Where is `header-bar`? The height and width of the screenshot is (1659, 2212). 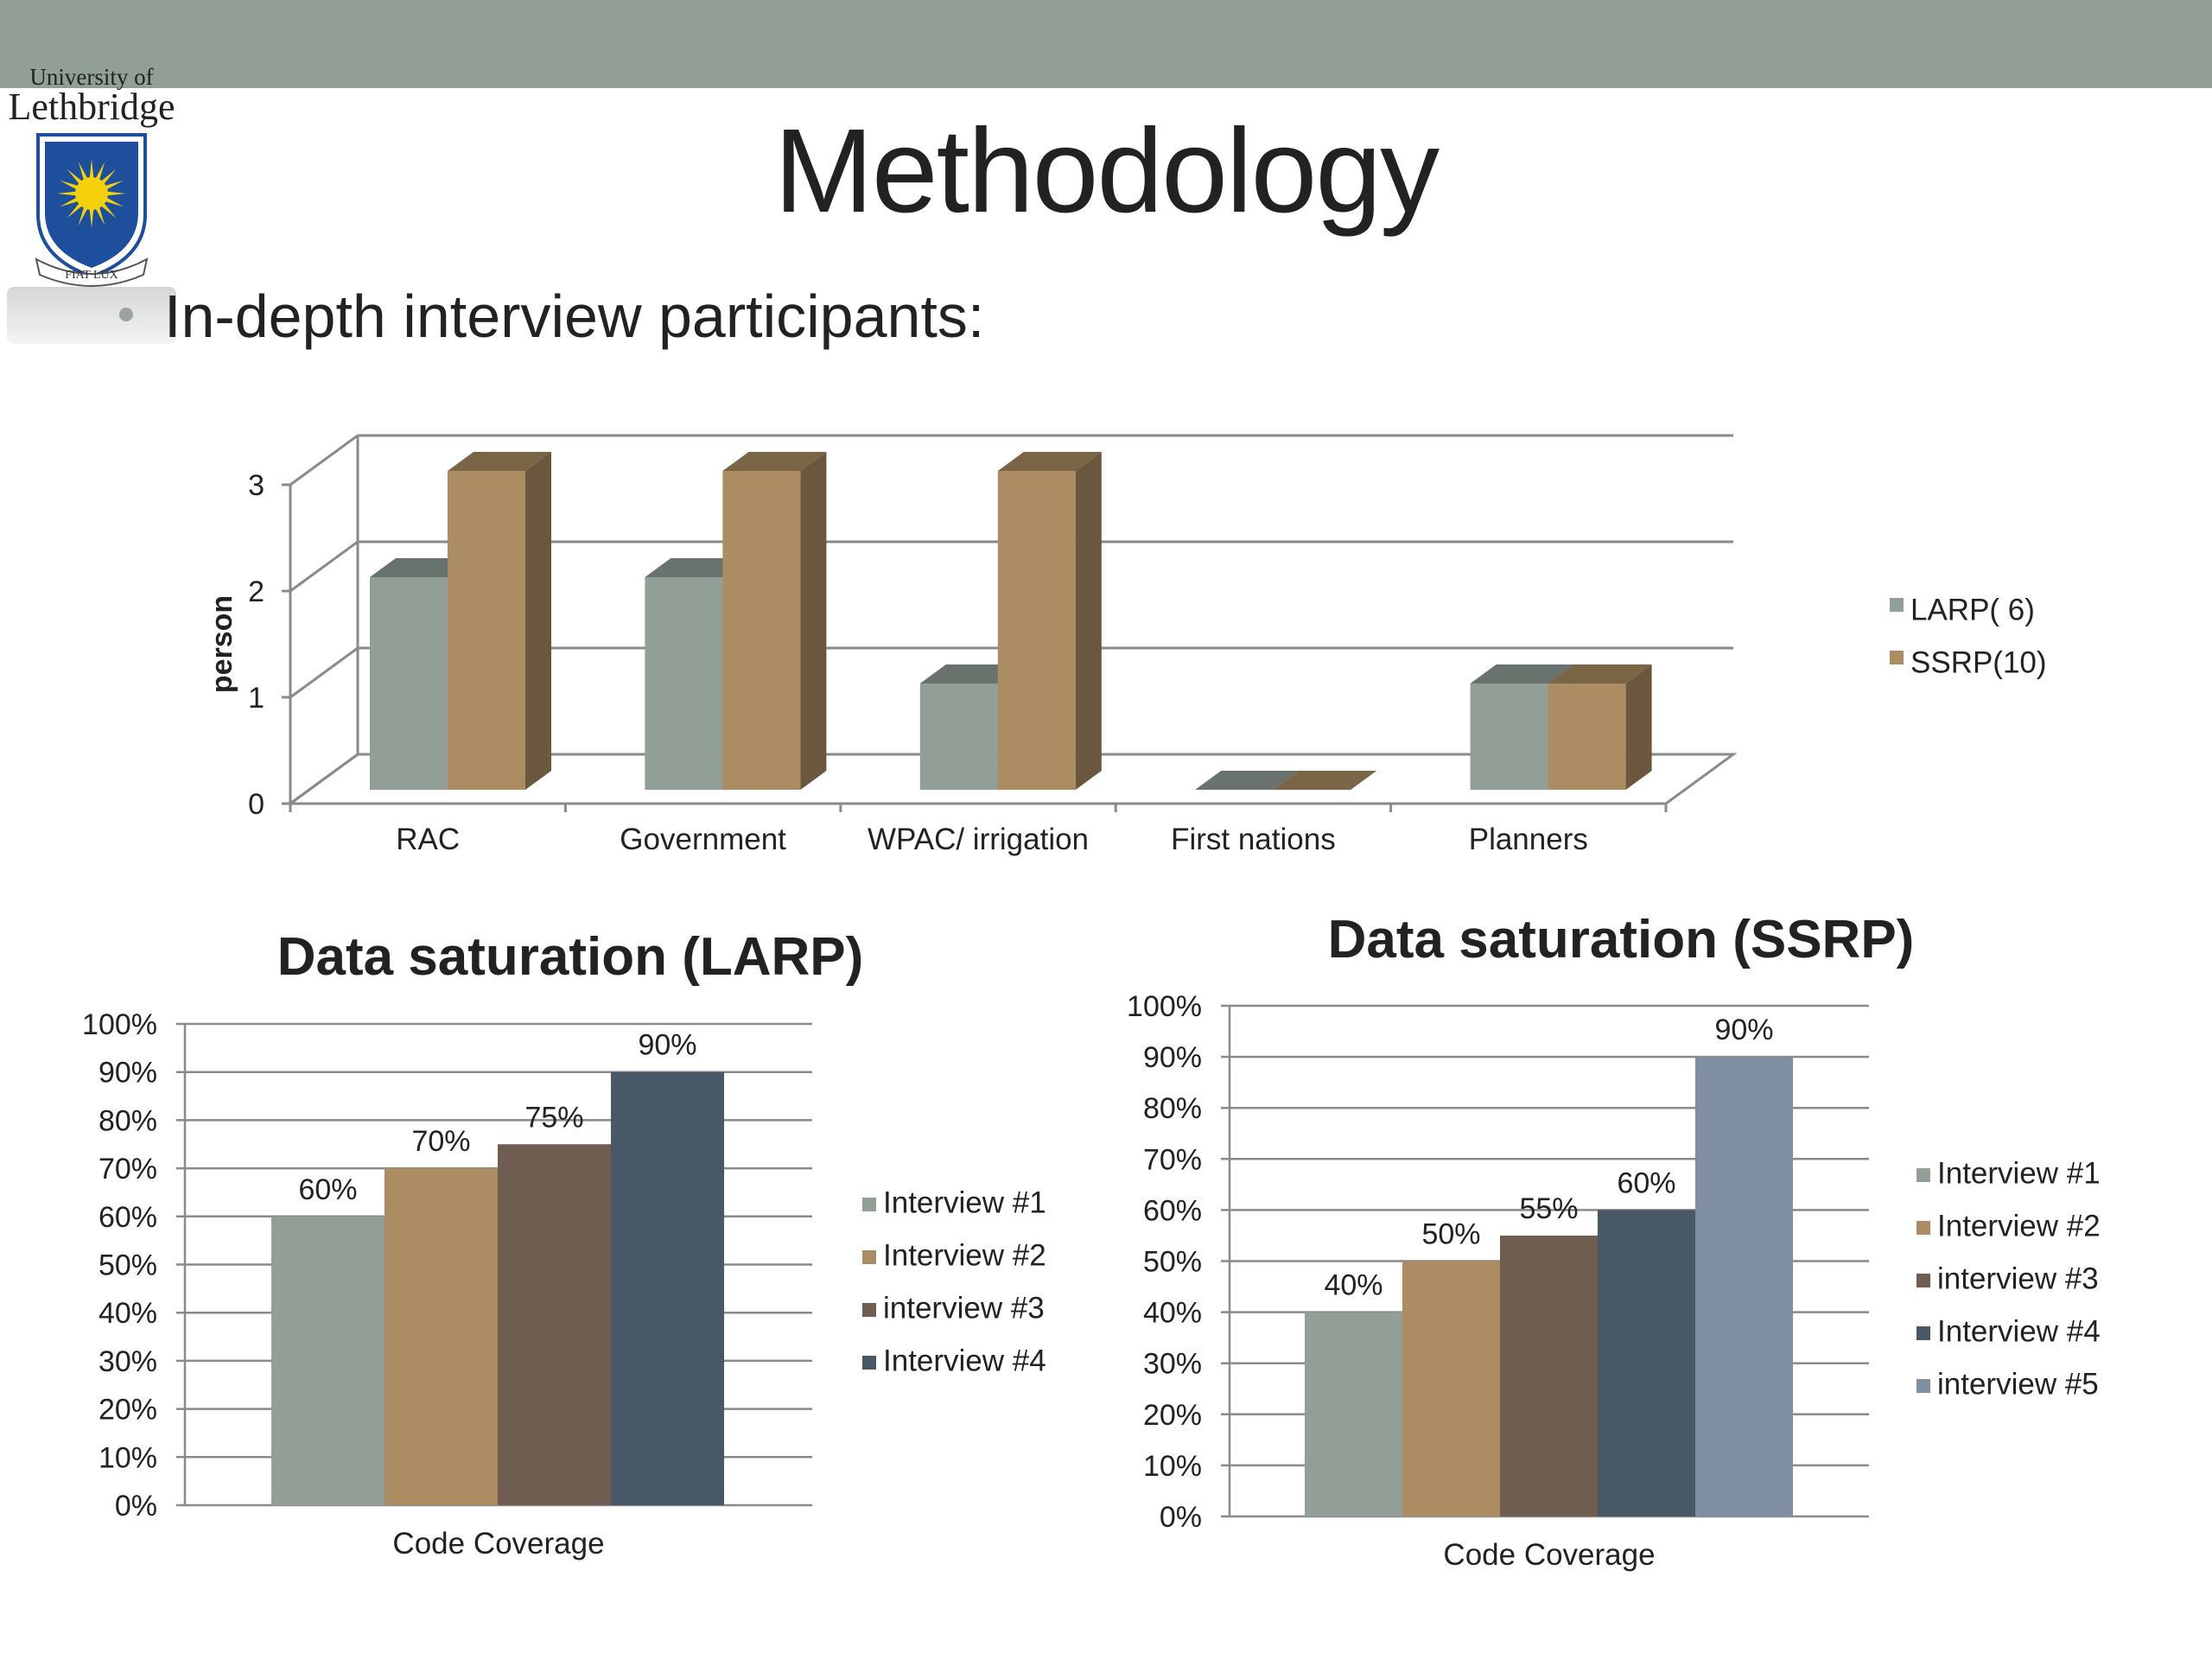
header-bar is located at coordinates (1106, 44).